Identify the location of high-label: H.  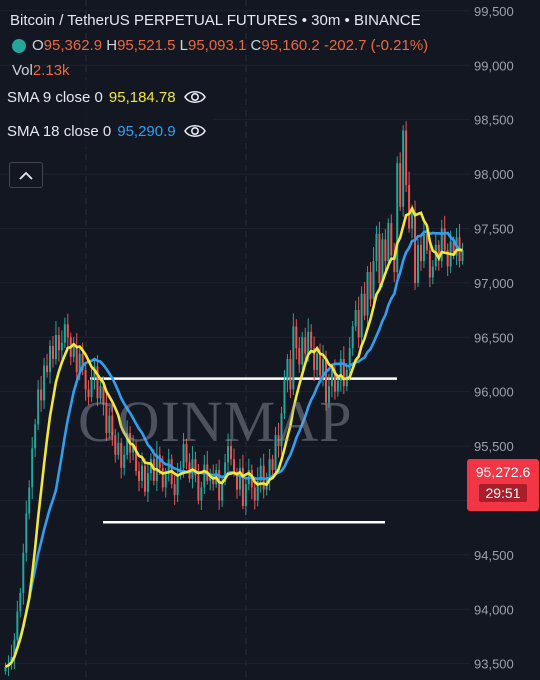
(112, 45).